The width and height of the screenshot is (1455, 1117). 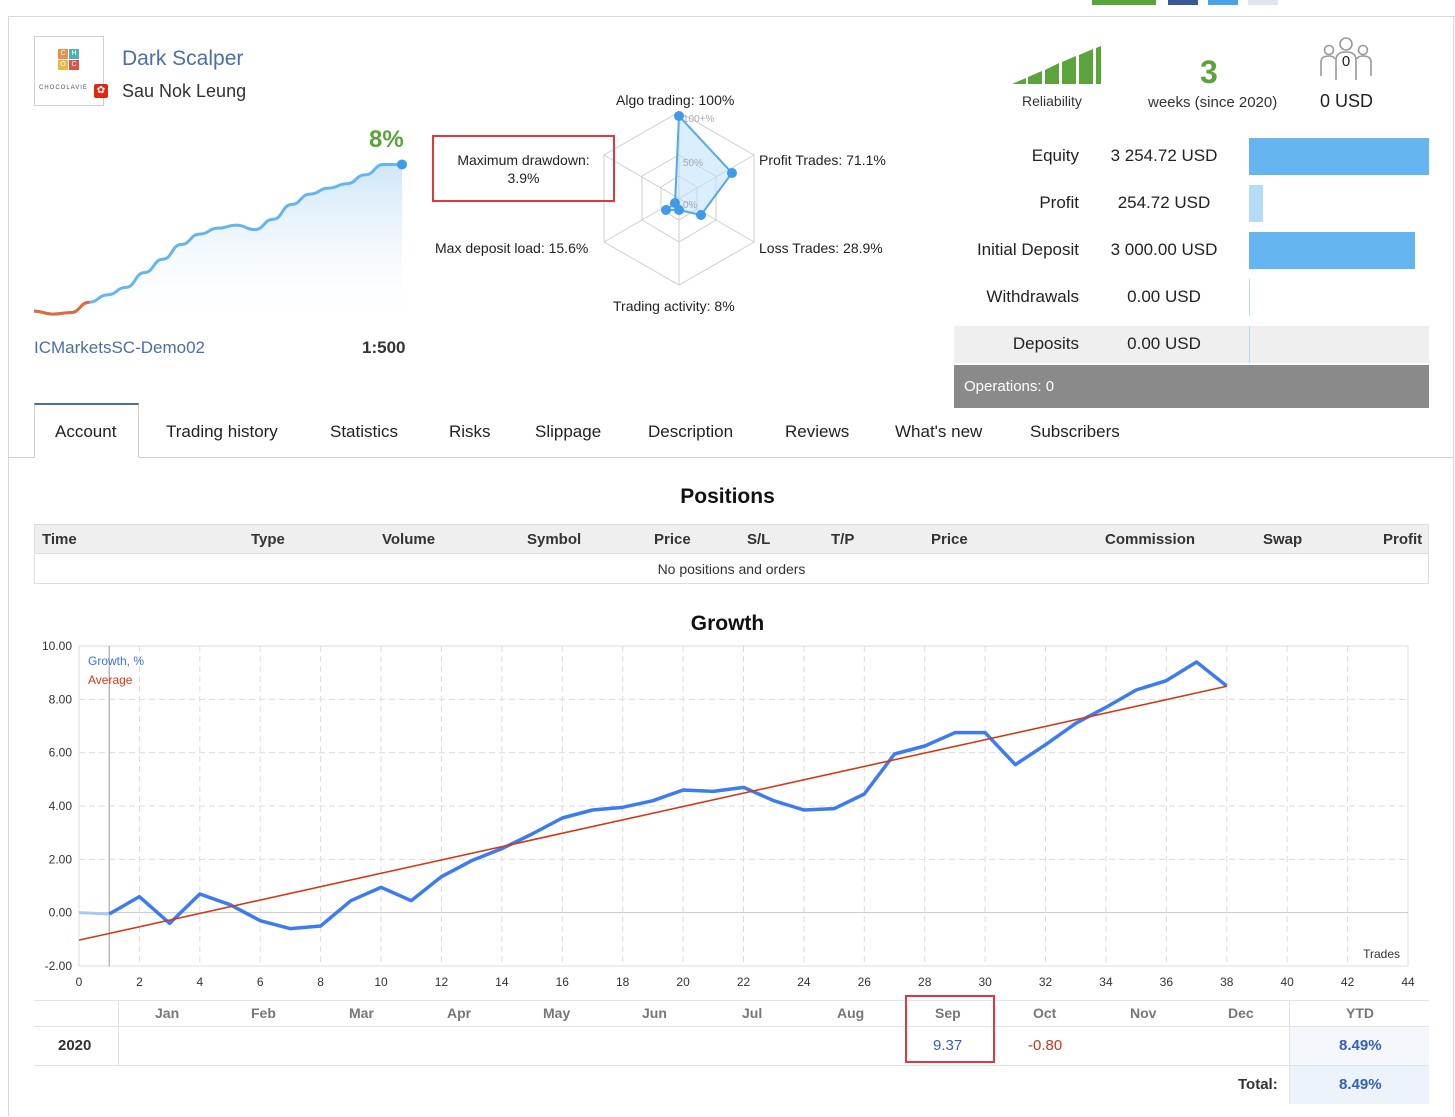 What do you see at coordinates (1056, 65) in the screenshot?
I see `reliability-bars-icon` at bounding box center [1056, 65].